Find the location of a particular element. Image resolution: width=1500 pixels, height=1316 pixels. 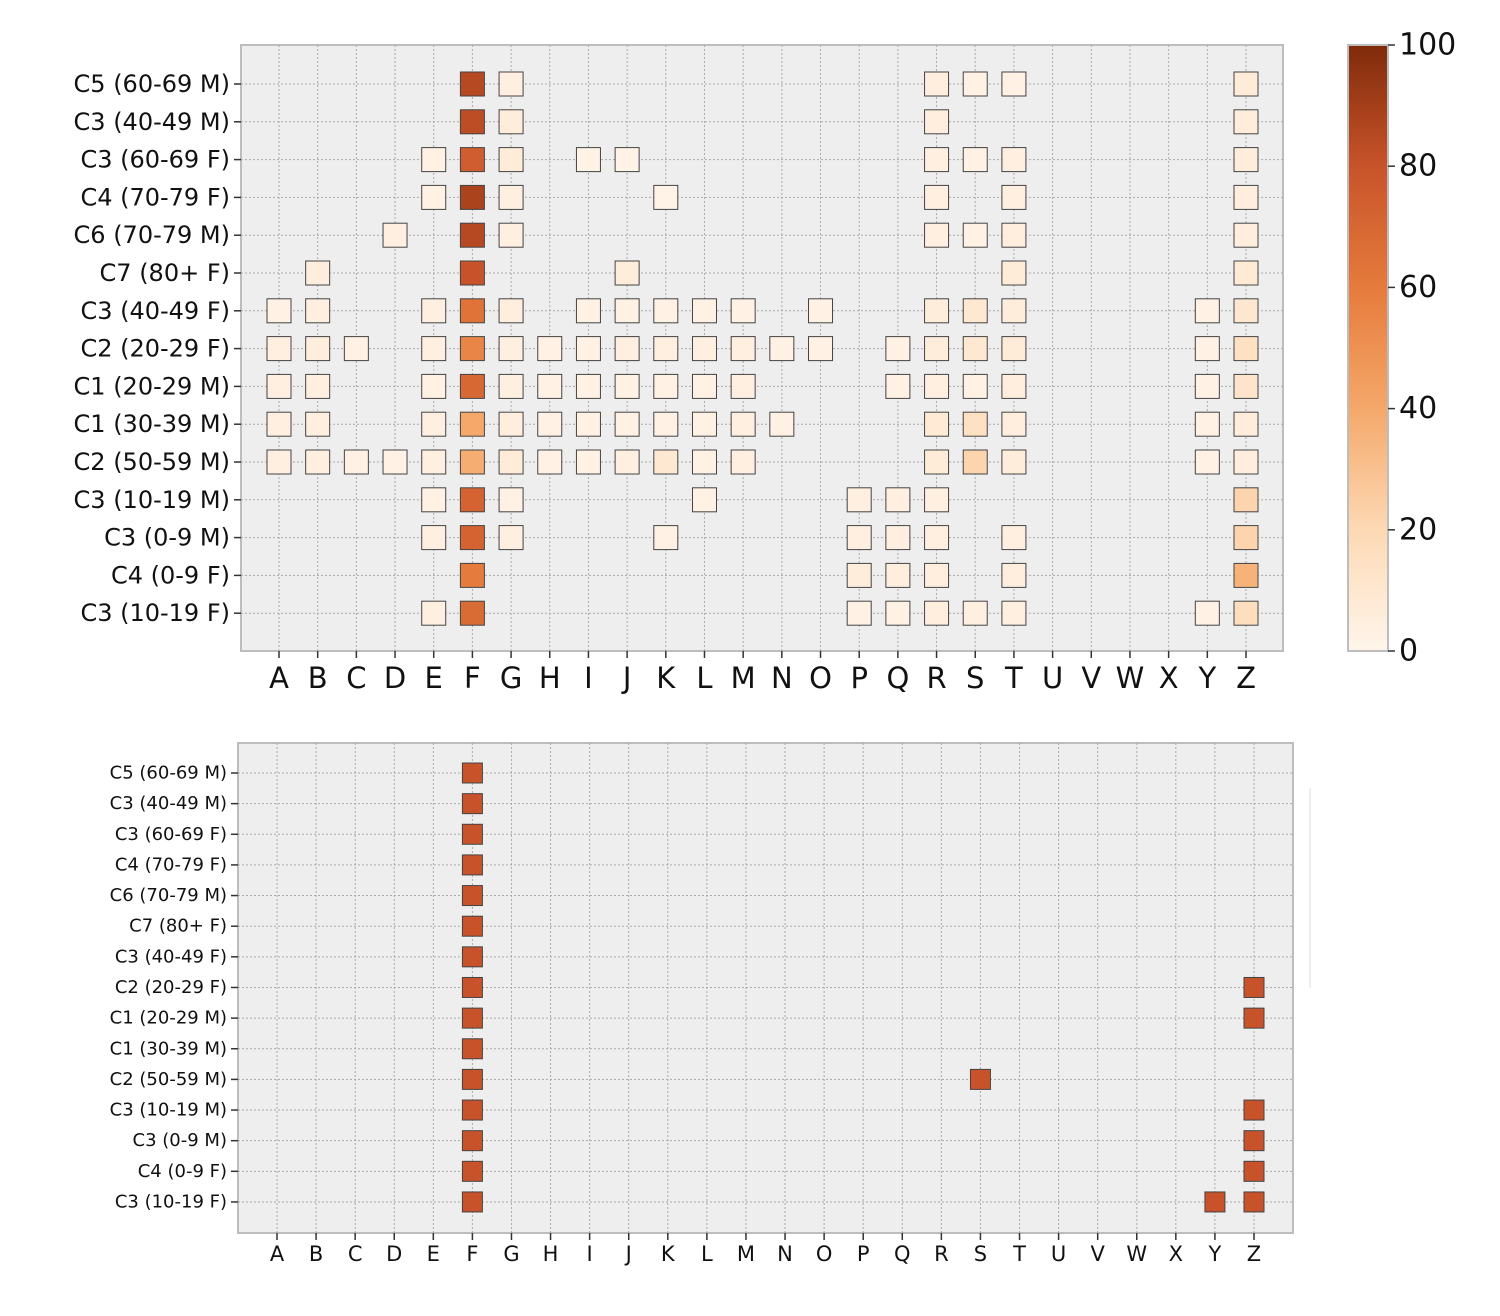

heat-cell-c1-20-29-m-f is located at coordinates (472, 386).